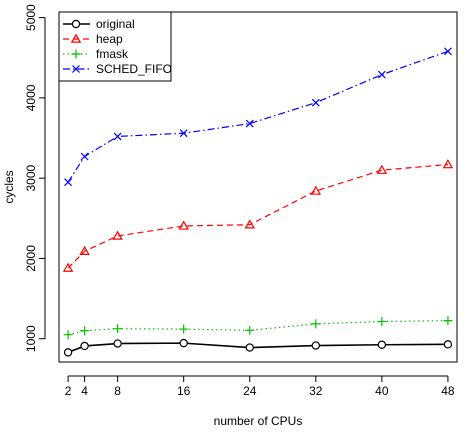 This screenshot has width=470, height=438. What do you see at coordinates (250, 391) in the screenshot?
I see `x-tick-label: 24` at bounding box center [250, 391].